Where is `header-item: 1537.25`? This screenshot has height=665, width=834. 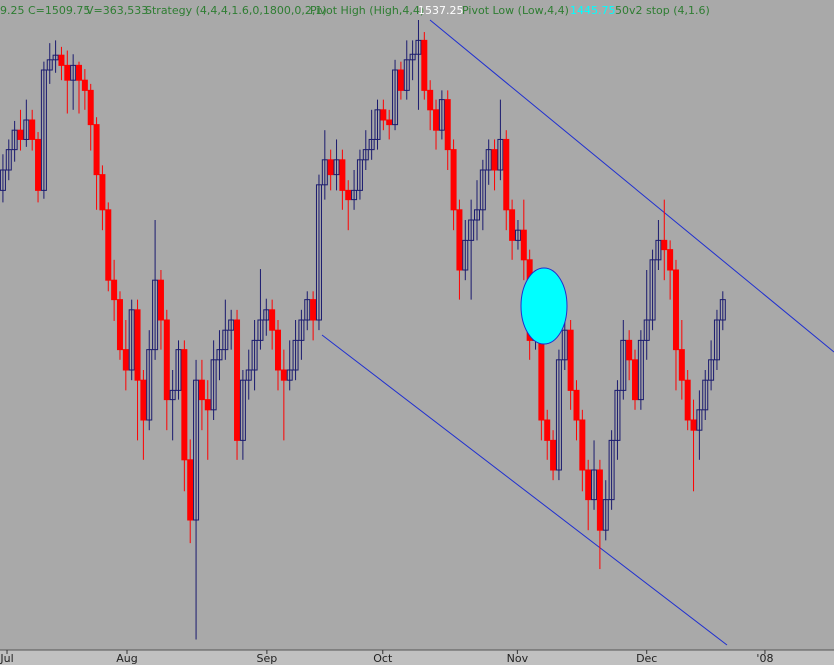 header-item: 1537.25 is located at coordinates (441, 10).